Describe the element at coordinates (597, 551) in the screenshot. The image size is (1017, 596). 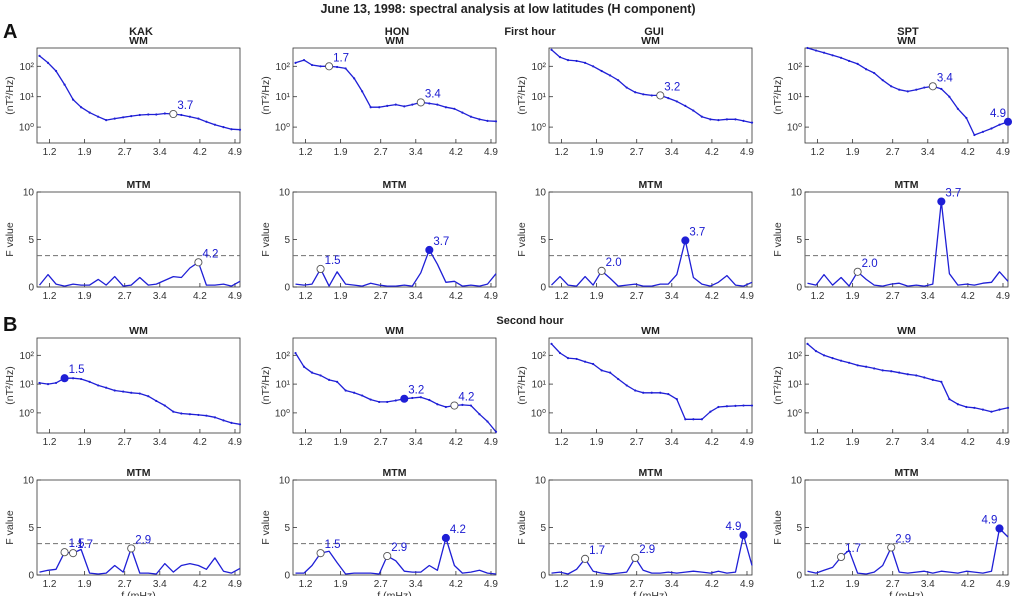
I see `peak-label: 1.7` at that location.